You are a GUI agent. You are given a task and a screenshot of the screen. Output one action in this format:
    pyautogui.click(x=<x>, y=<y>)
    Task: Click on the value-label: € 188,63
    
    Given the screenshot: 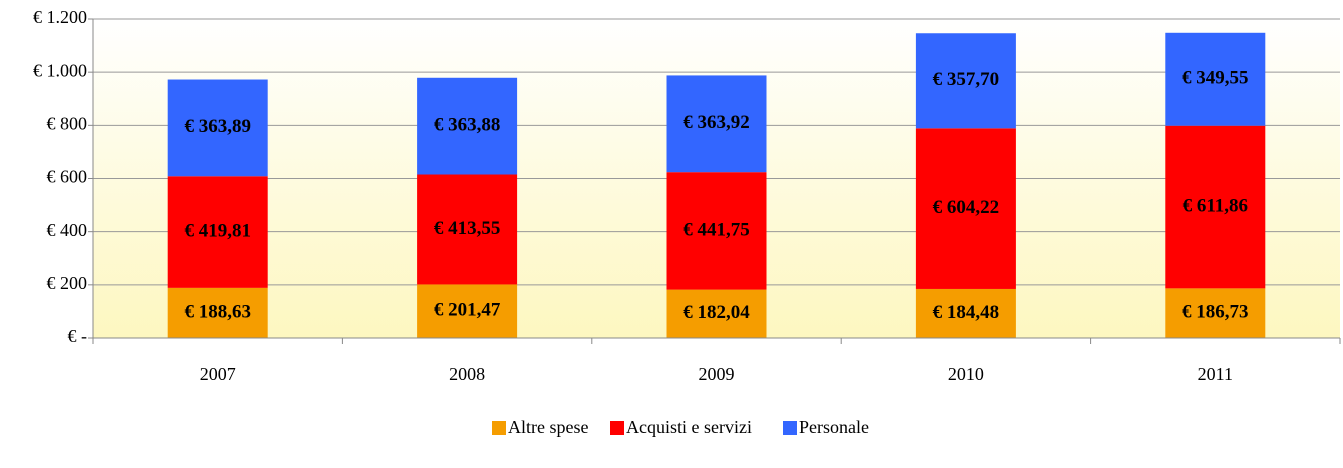 What is the action you would take?
    pyautogui.click(x=217, y=311)
    